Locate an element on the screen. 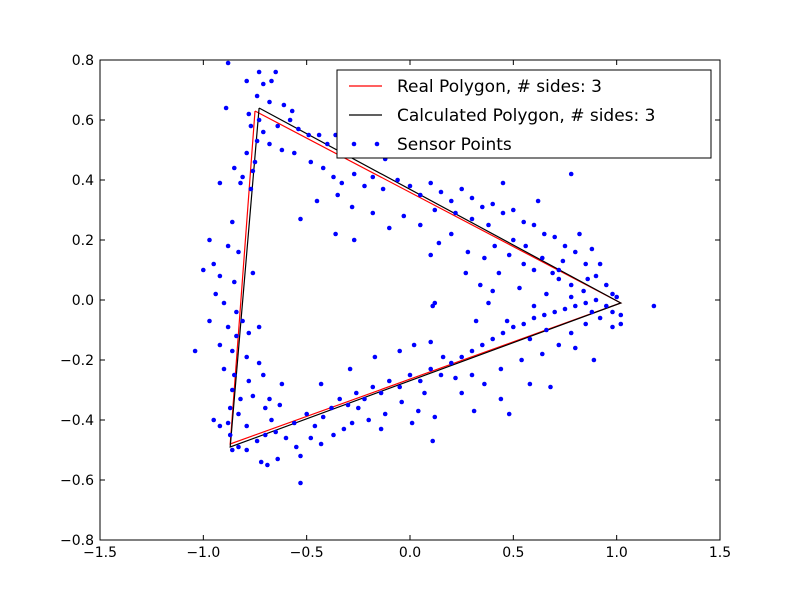 This screenshot has width=800, height=604. y-tick-label: 0.2 is located at coordinates (83, 241).